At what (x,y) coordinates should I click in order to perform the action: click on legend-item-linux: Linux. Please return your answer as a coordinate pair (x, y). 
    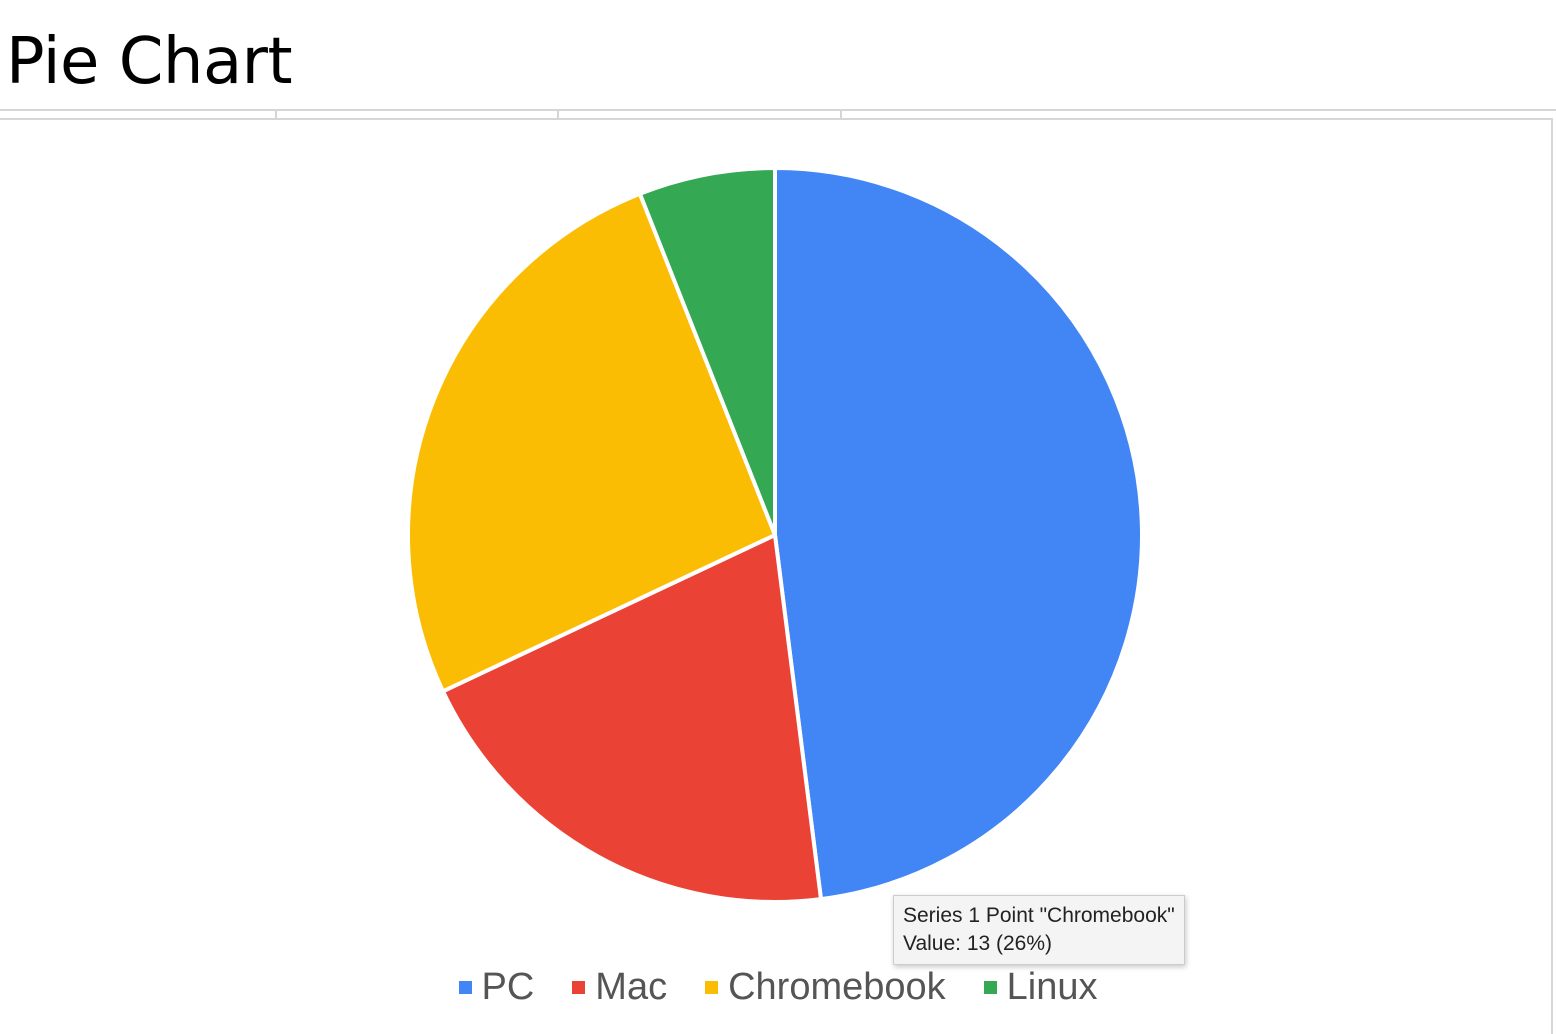
    Looking at the image, I should click on (1040, 987).